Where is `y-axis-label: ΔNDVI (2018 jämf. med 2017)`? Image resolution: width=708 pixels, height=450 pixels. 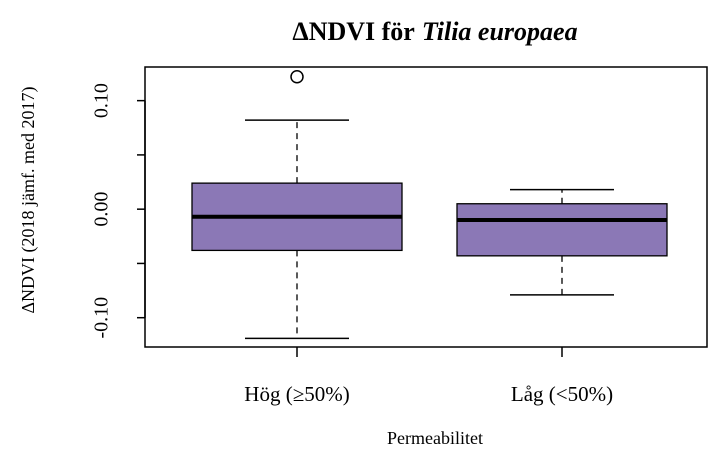 y-axis-label: ΔNDVI (2018 jämf. med 2017) is located at coordinates (28, 199).